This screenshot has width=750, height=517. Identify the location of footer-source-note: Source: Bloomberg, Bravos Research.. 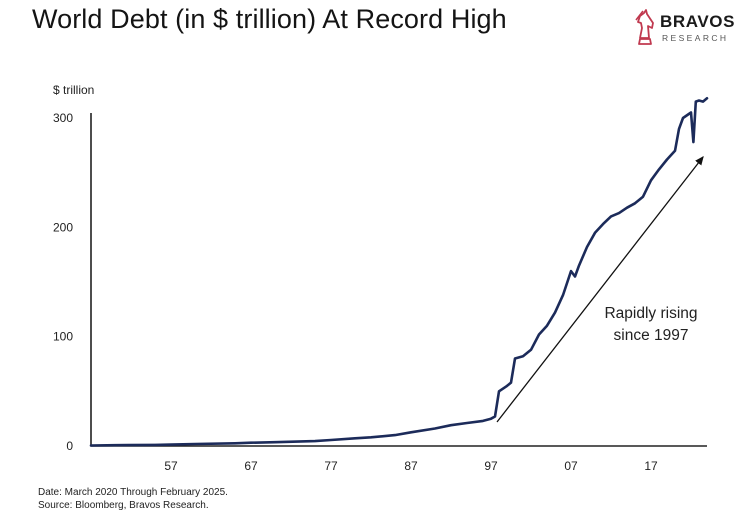
(123, 505).